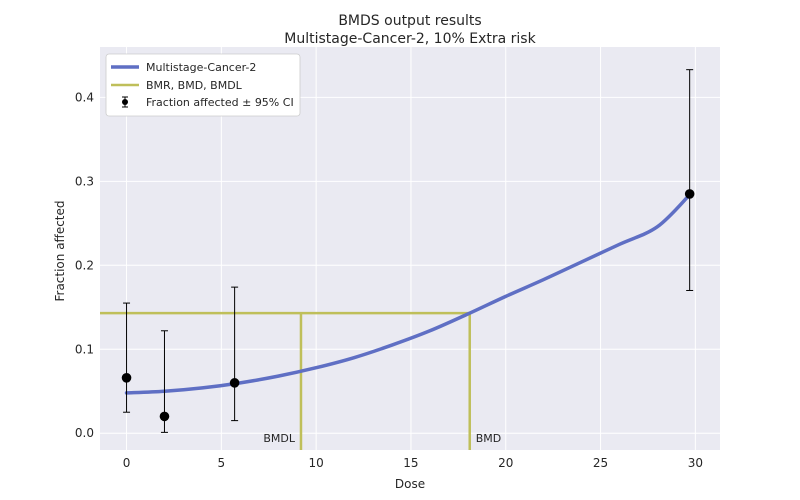 The width and height of the screenshot is (800, 500). I want to click on x-tick-label: 30, so click(695, 463).